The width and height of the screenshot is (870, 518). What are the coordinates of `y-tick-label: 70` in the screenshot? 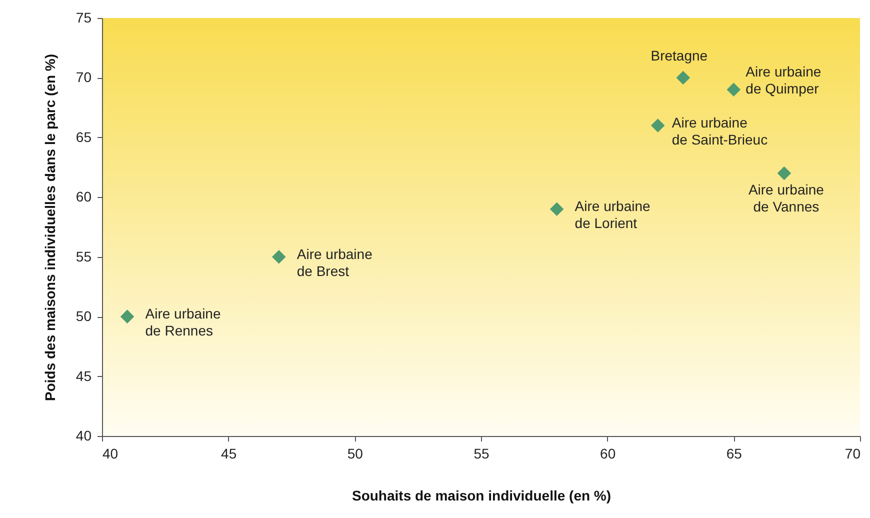 It's located at (84, 77).